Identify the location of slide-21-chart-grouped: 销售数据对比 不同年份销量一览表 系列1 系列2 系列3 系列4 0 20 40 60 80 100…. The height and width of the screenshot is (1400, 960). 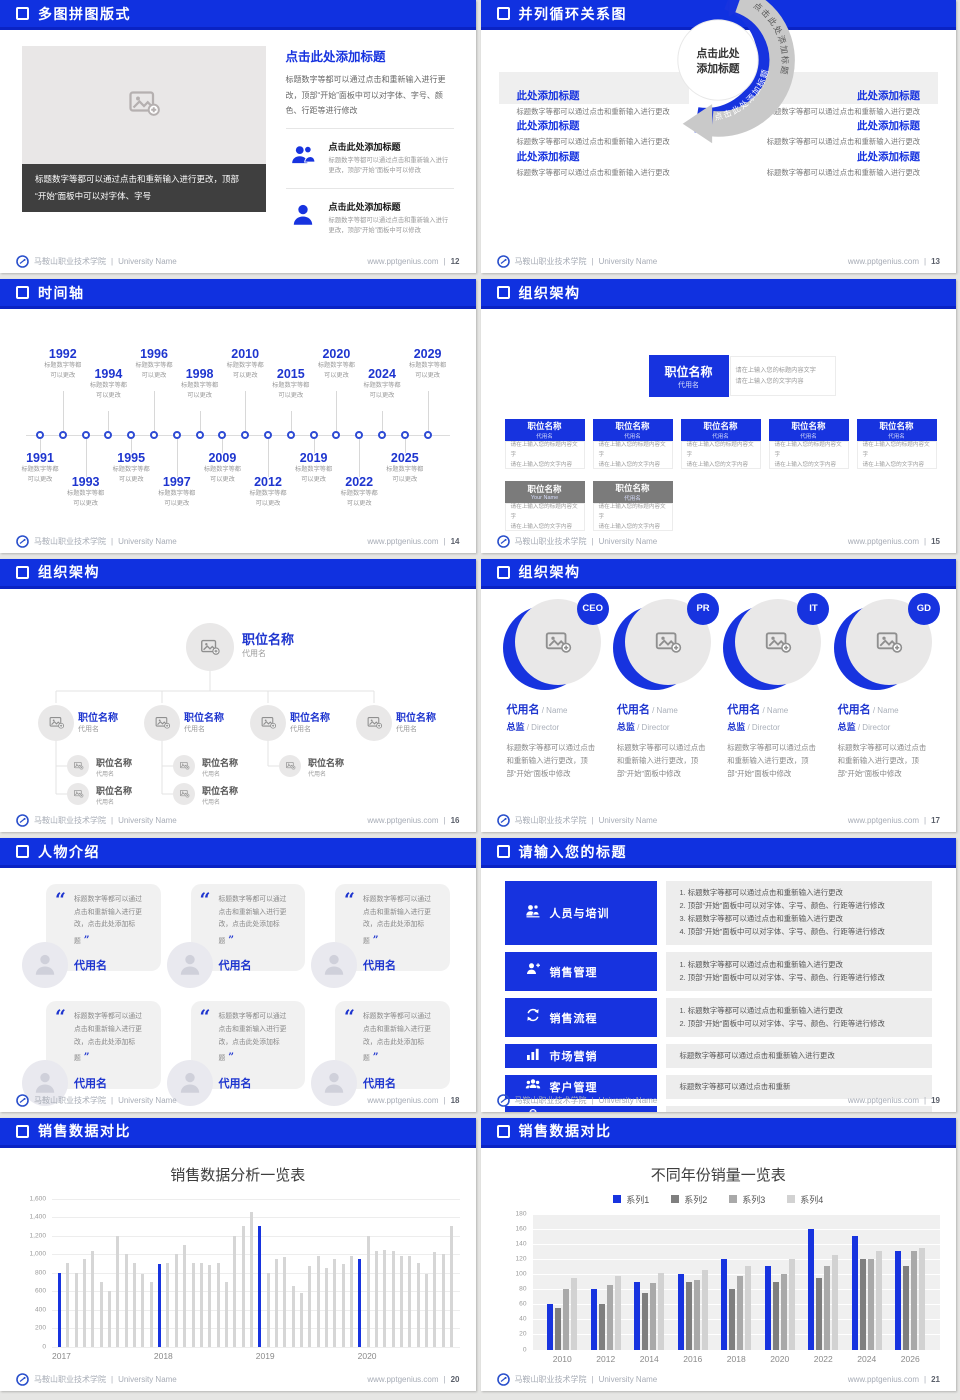
(718, 1254).